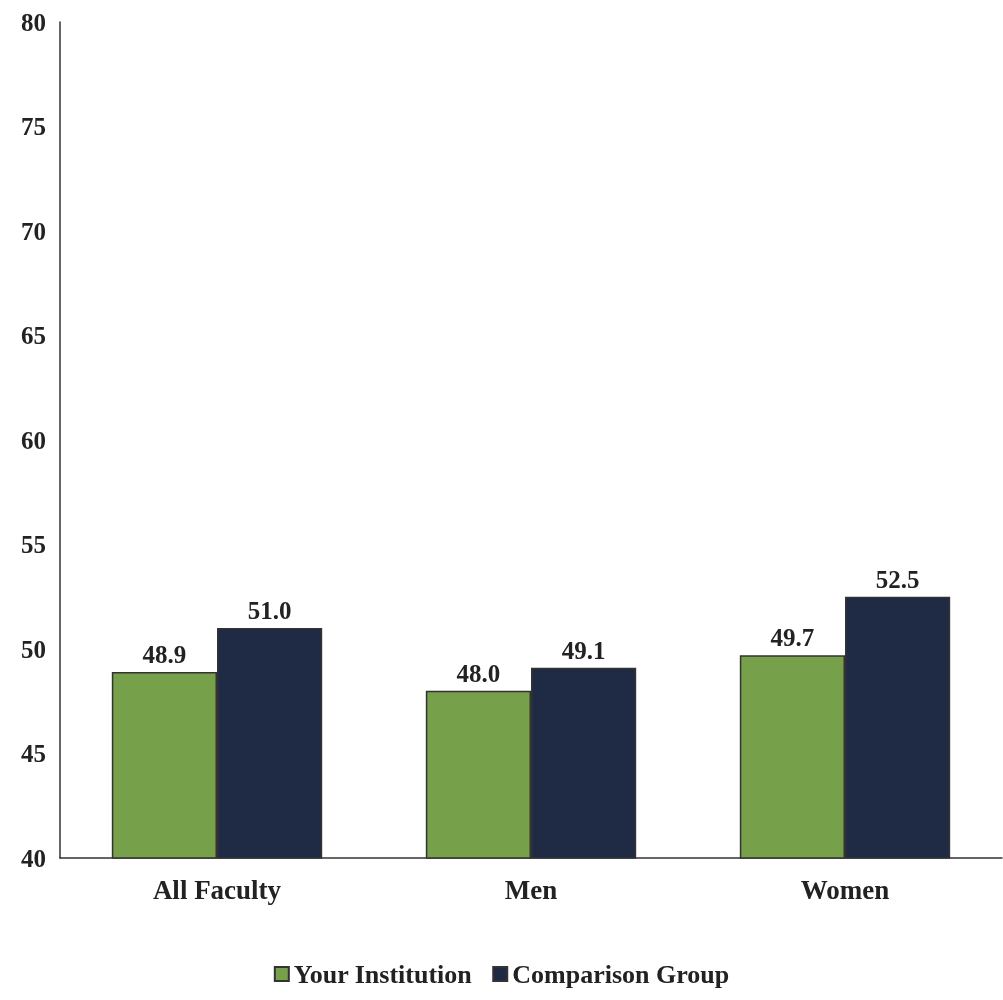 This screenshot has height=1000, width=1003. I want to click on data-label: 48.0, so click(478, 673).